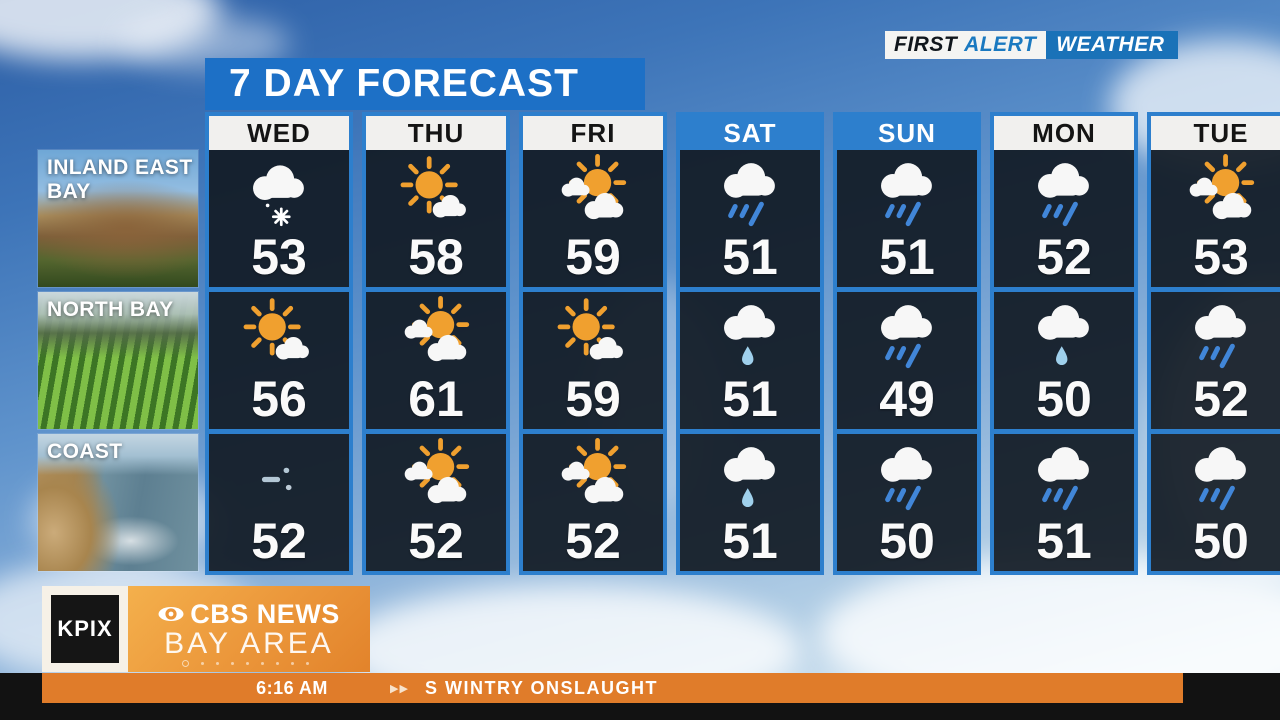 Image resolution: width=1280 pixels, height=720 pixels. I want to click on region-label: NORTH BAY, so click(110, 309).